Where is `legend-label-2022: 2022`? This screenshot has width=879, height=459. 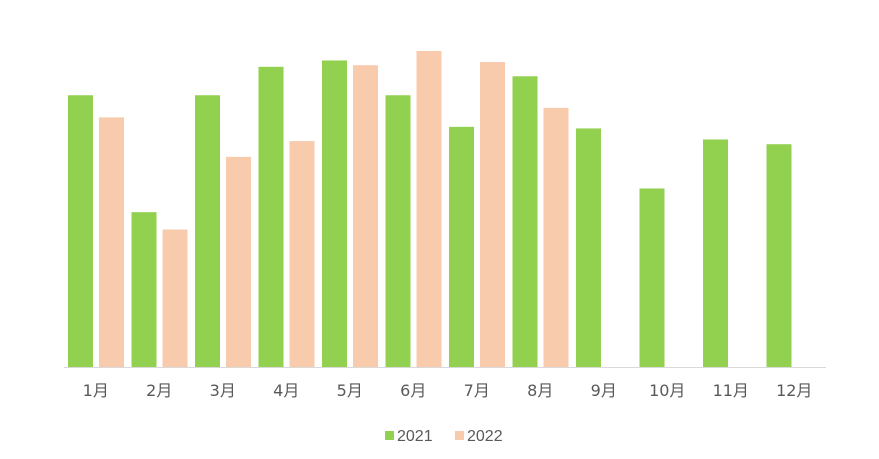 legend-label-2022: 2022 is located at coordinates (485, 436).